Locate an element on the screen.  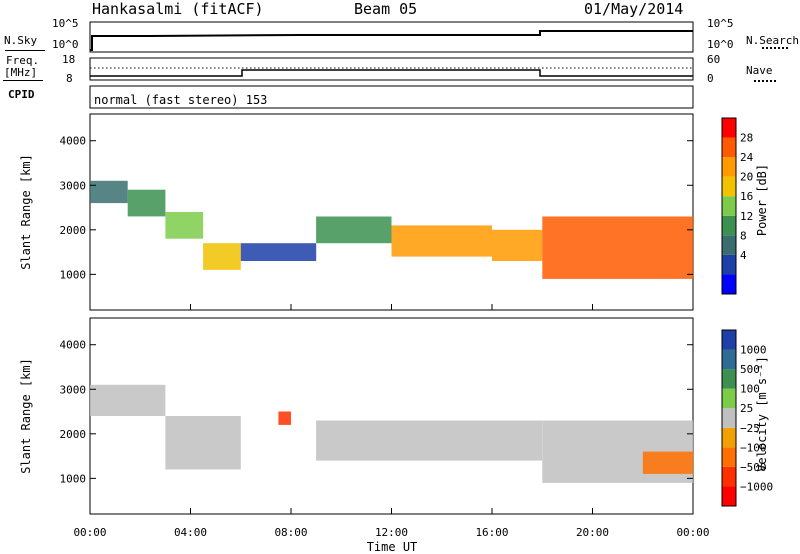
noise-panel-frame is located at coordinates (391, 37).